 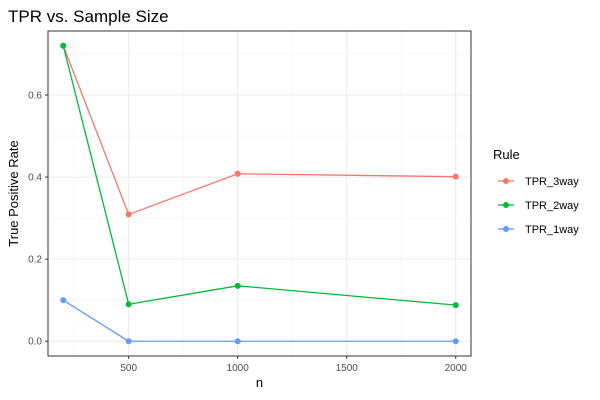 What do you see at coordinates (13, 193) in the screenshot?
I see `y-axis-label: True Positive Rate` at bounding box center [13, 193].